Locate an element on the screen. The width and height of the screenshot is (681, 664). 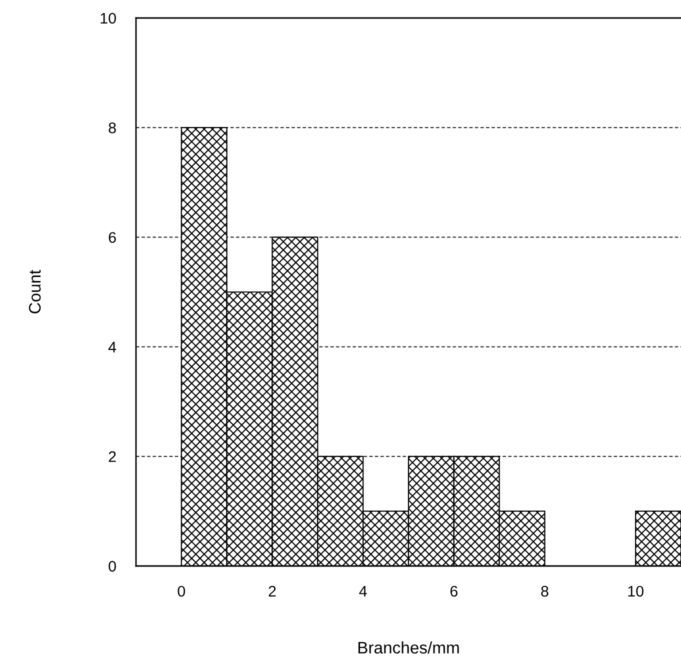
y-axis-title: Count is located at coordinates (34, 292).